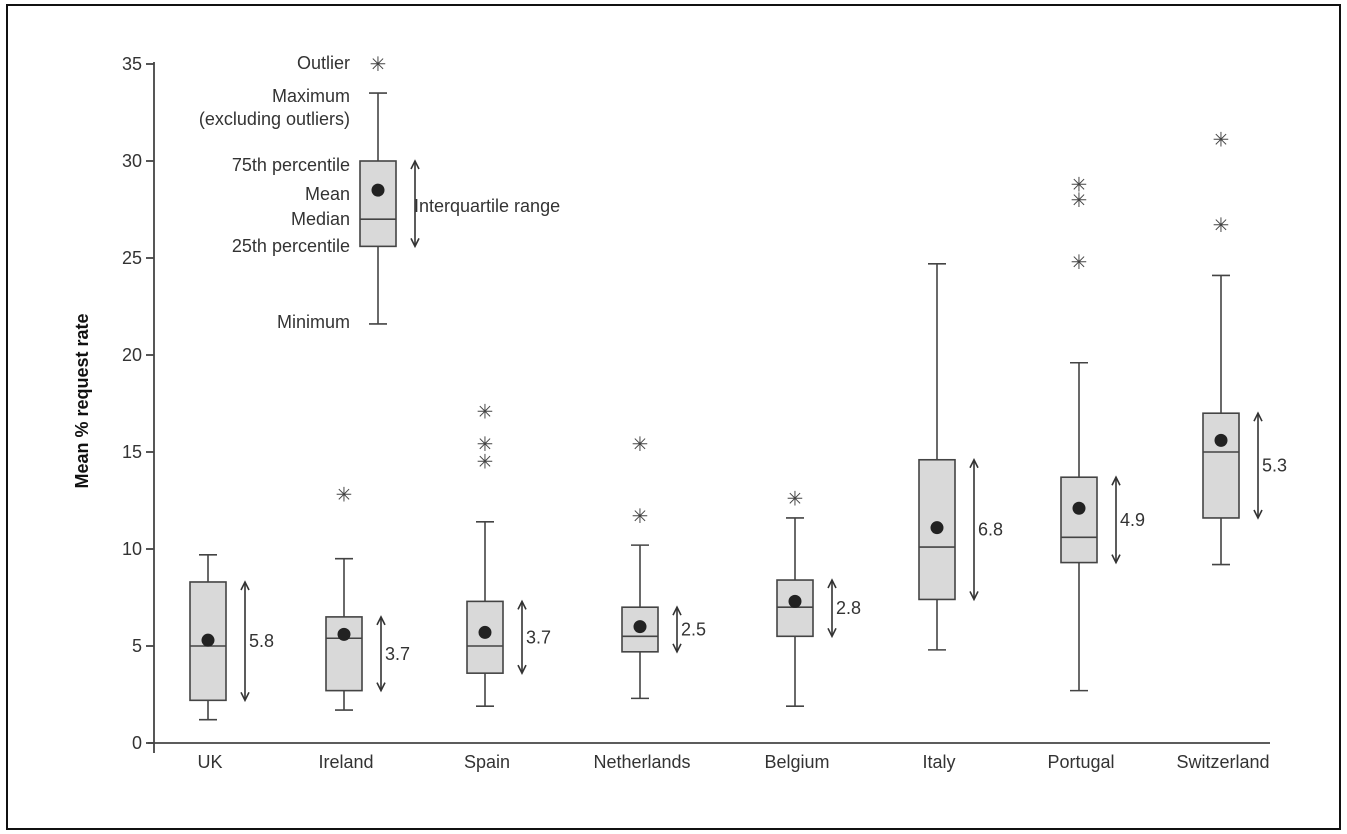 This screenshot has height=834, width=1347. Describe the element at coordinates (641, 762) in the screenshot. I see `x-category-label: Netherlands` at that location.